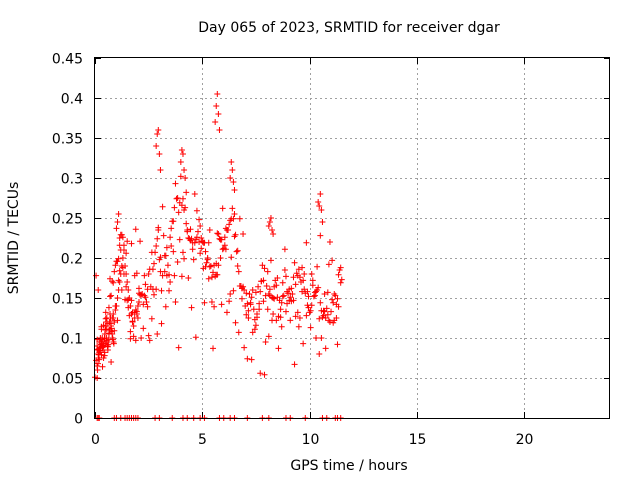 The image size is (640, 480). What do you see at coordinates (14, 238) in the screenshot?
I see `y-axis-label: SRMTID / TECUs` at bounding box center [14, 238].